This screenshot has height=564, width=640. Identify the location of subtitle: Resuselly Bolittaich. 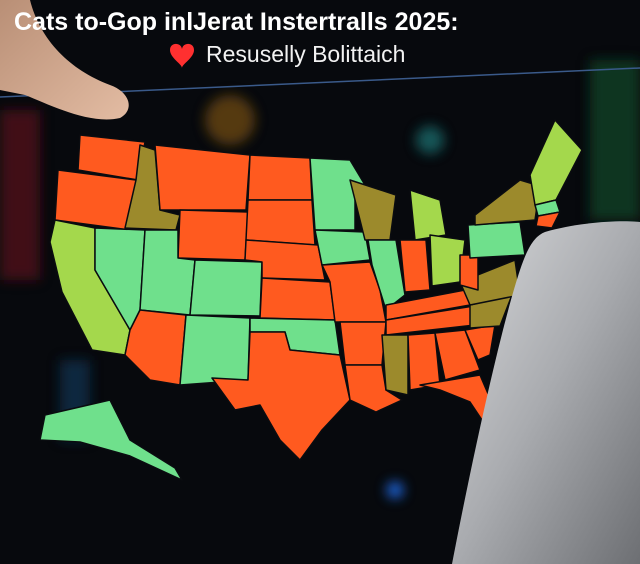
(305, 54).